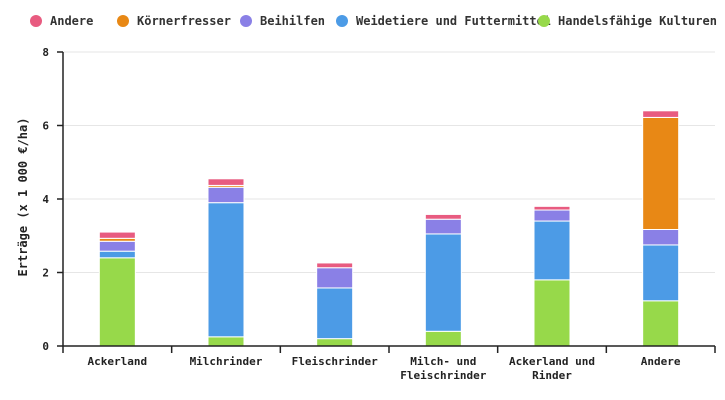  I want to click on legend-item: Handelsfähige Kulturen, so click(627, 21).